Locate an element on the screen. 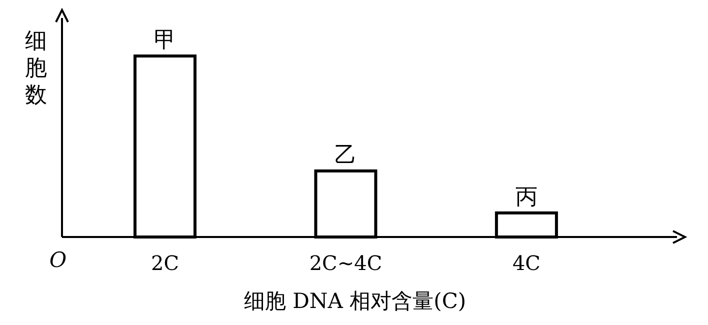  annotation: 乙 is located at coordinates (345, 155).